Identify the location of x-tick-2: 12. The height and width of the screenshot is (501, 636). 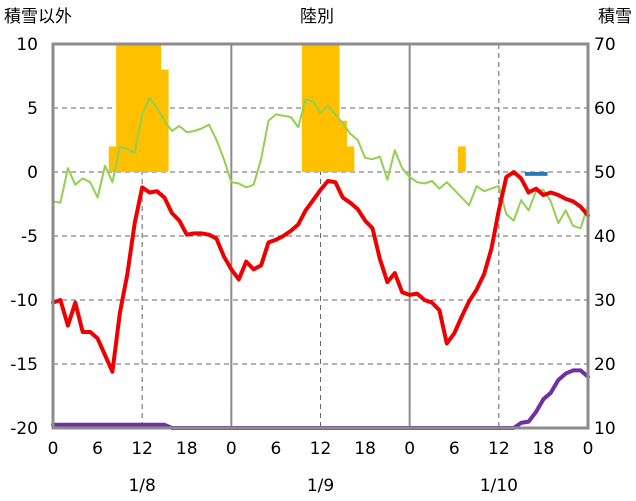
(142, 449).